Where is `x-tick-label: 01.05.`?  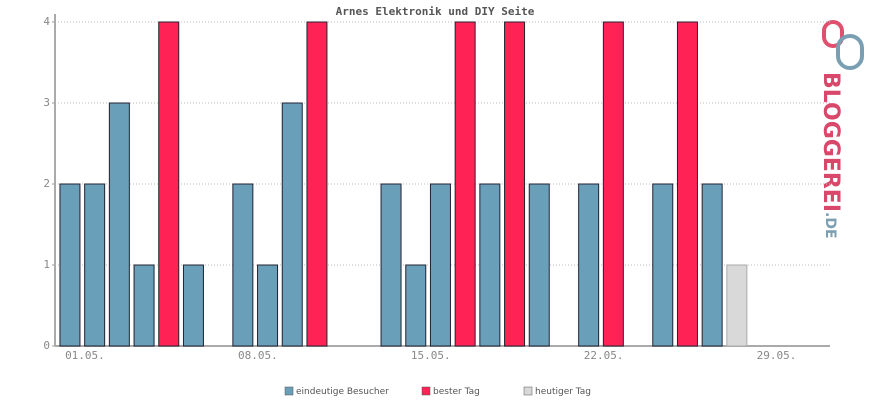
x-tick-label: 01.05. is located at coordinates (85, 355).